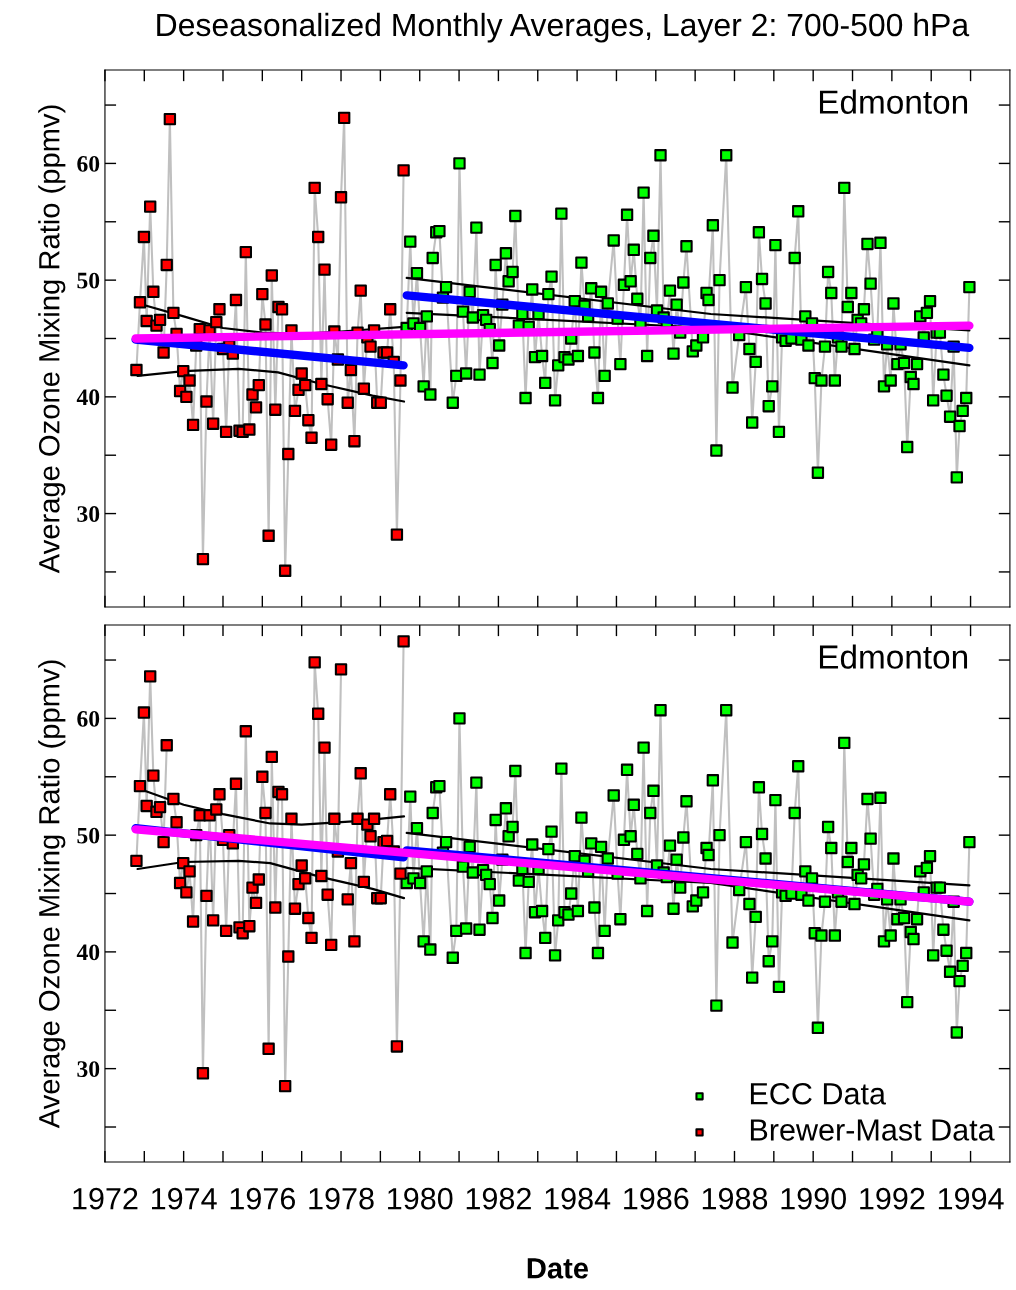 The height and width of the screenshot is (1290, 1016). I want to click on x-tick-label: 1978, so click(341, 1198).